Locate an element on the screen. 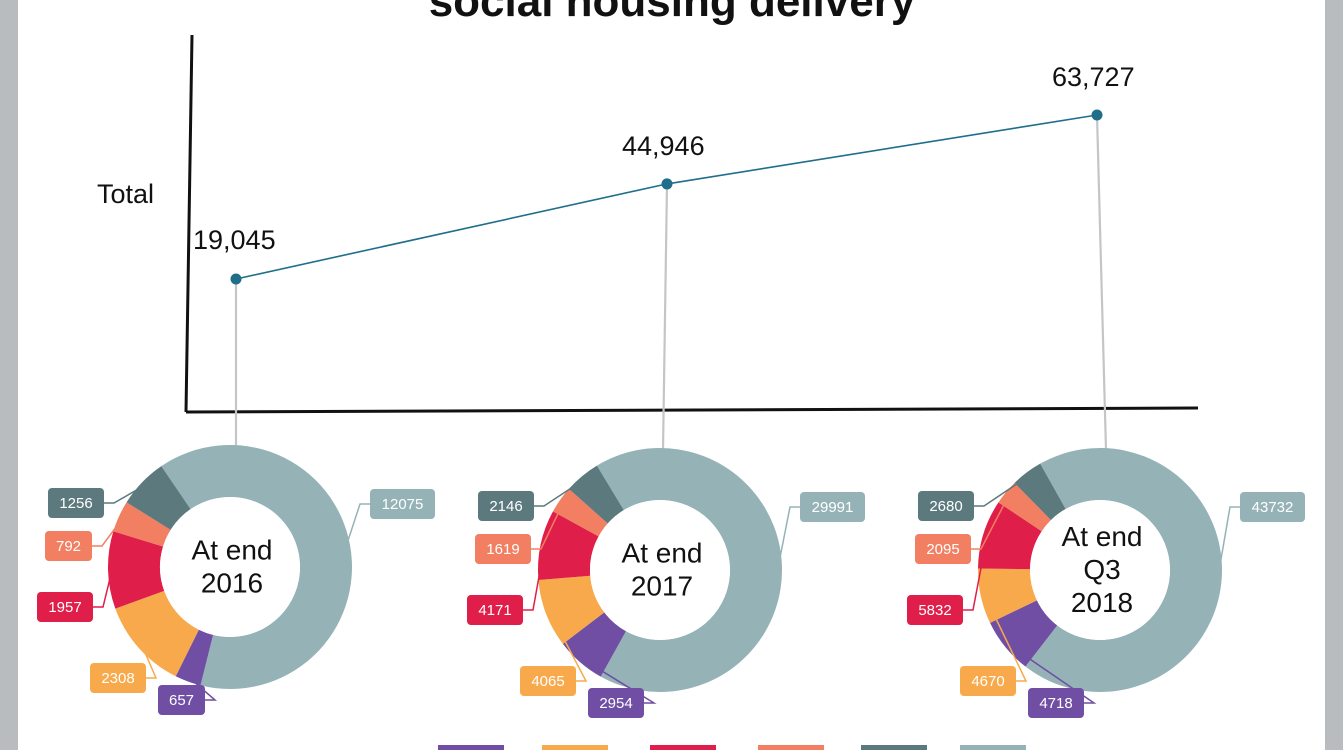 The width and height of the screenshot is (1343, 750). callout: 12075 is located at coordinates (390, 518).